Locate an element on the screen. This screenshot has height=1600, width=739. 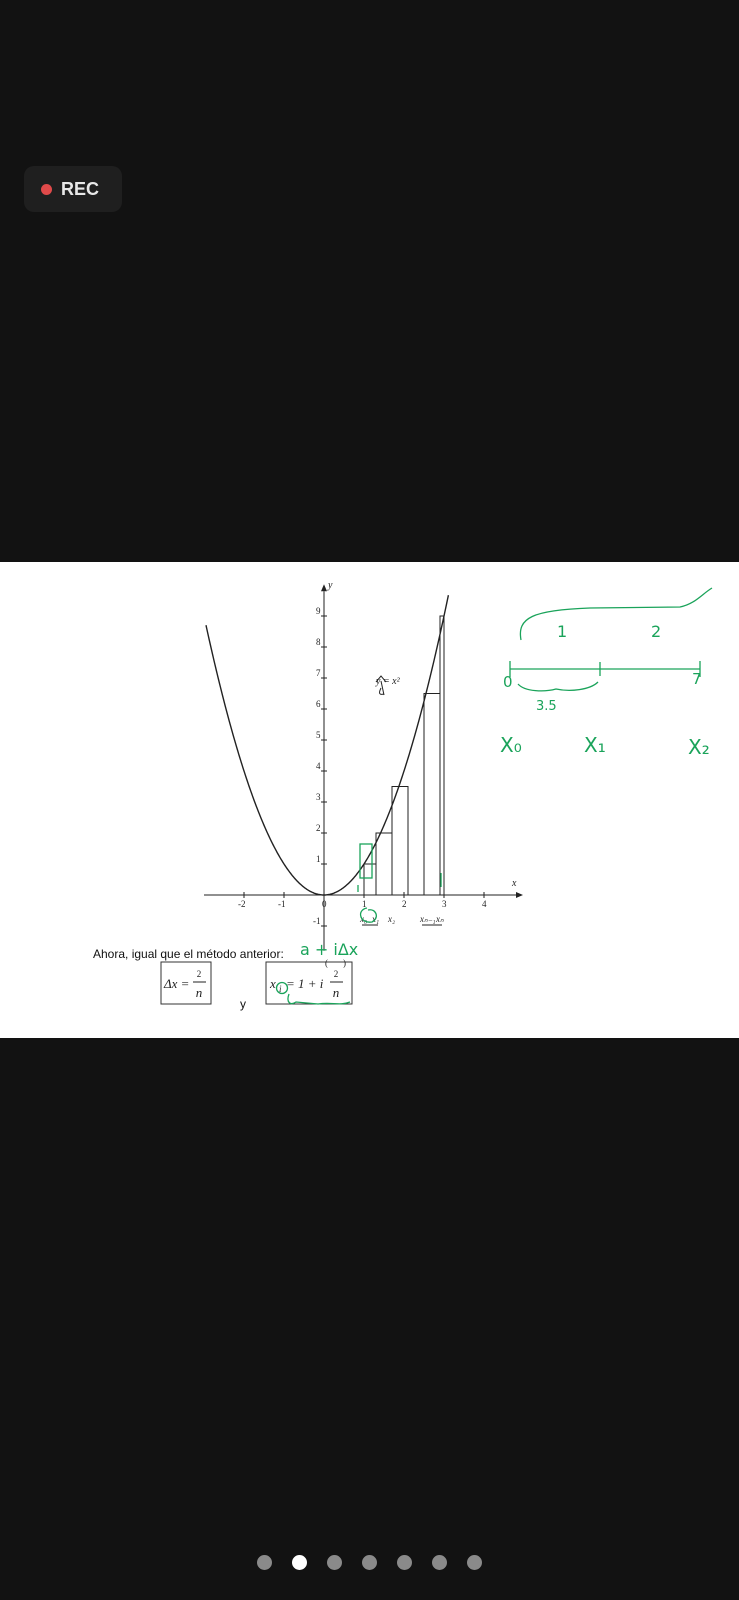
partition-label: xₙ is located at coordinates (439, 919).